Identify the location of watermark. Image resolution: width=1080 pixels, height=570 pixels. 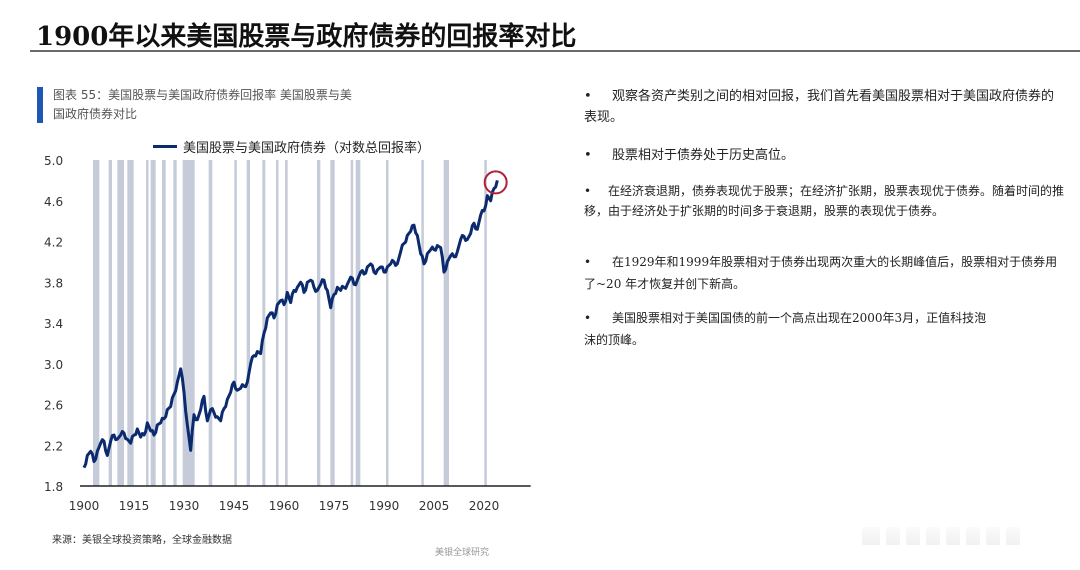
(967, 538).